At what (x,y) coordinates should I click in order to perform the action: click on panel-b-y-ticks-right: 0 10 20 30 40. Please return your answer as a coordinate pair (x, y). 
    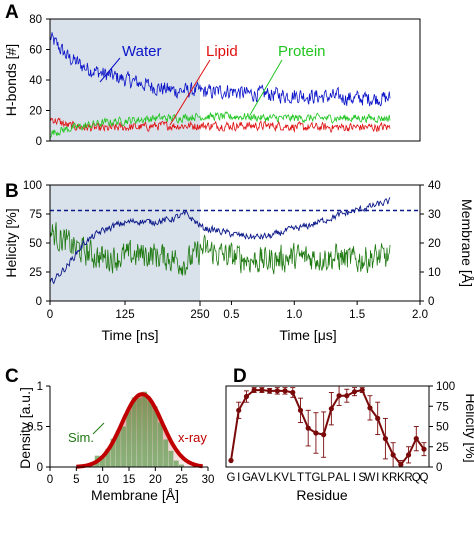
    Looking at the image, I should click on (430, 244).